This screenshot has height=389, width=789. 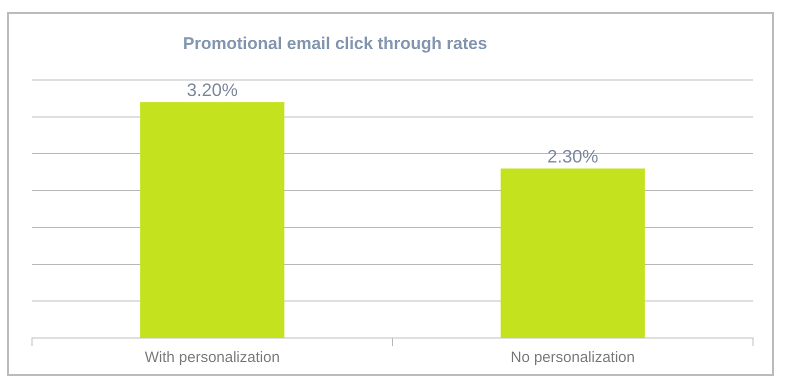 What do you see at coordinates (572, 156) in the screenshot?
I see `data-label: 2.30%` at bounding box center [572, 156].